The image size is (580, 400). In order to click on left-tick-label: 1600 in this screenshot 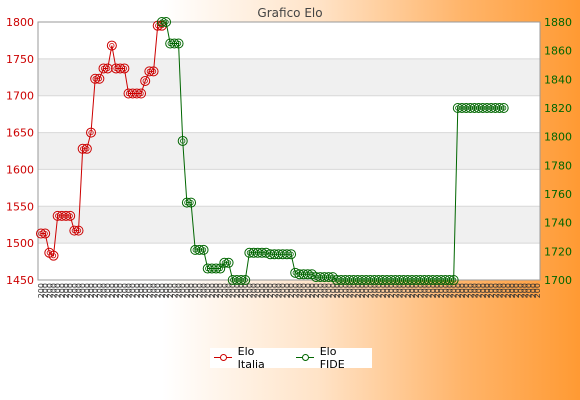, I will do `click(20, 169)`.